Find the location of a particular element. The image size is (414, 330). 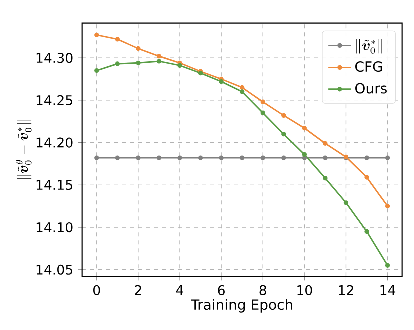

y-tick-label: 14.20 is located at coordinates (54, 143).